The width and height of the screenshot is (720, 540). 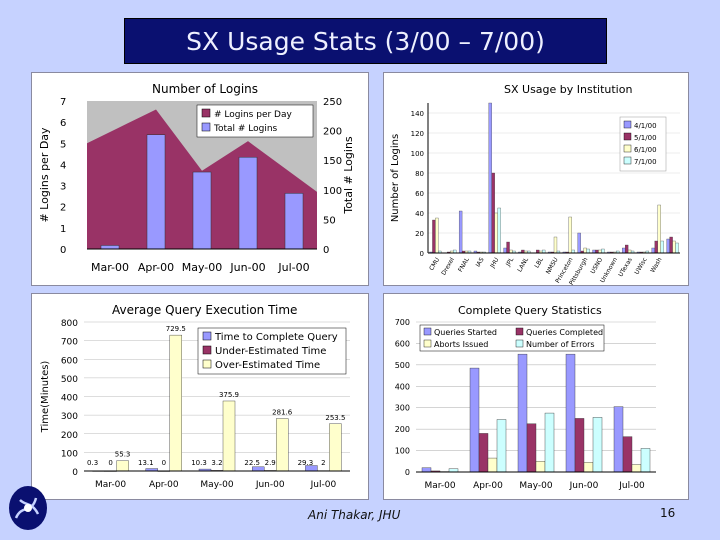 I want to click on slide-title: SX Usage Stats (3/00 – 7/00), so click(x=365, y=41).